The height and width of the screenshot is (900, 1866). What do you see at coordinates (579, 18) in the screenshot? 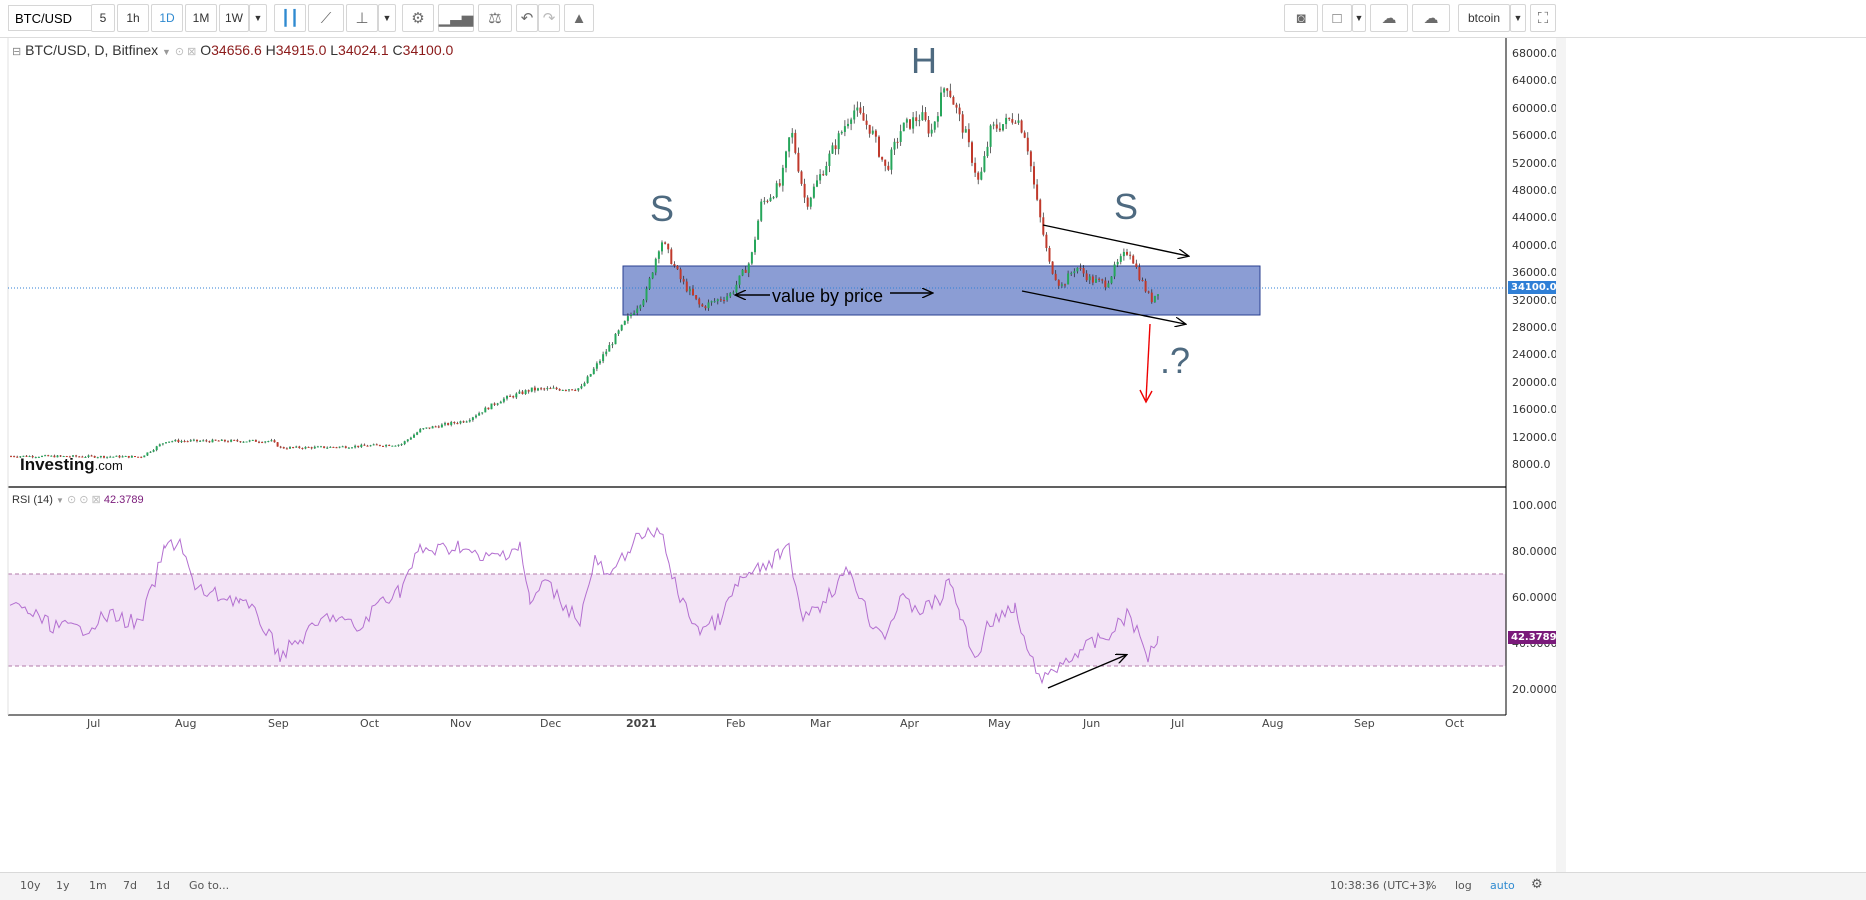
I see `alert-icon: ▲` at bounding box center [579, 18].